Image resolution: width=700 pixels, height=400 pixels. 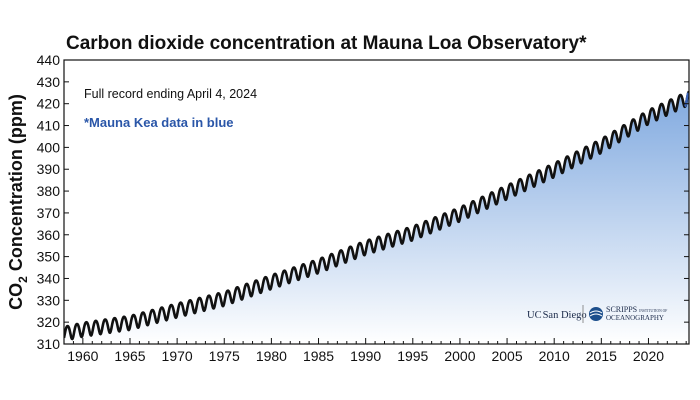 What do you see at coordinates (534, 315) in the screenshot?
I see `ucsd-logo-prefix: UC` at bounding box center [534, 315].